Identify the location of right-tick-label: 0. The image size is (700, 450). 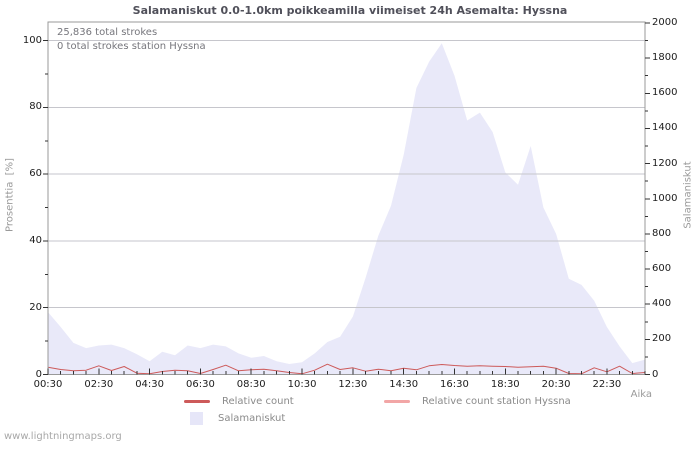
(655, 374).